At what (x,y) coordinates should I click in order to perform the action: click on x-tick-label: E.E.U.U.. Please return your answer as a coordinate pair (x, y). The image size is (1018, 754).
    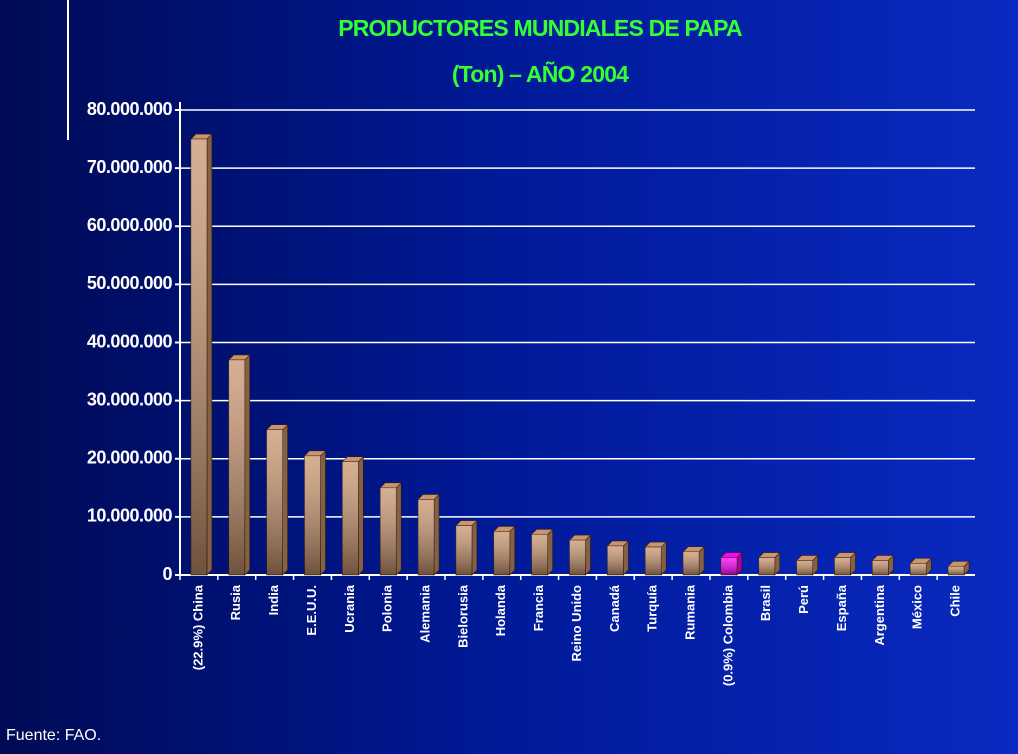
    Looking at the image, I should click on (311, 610).